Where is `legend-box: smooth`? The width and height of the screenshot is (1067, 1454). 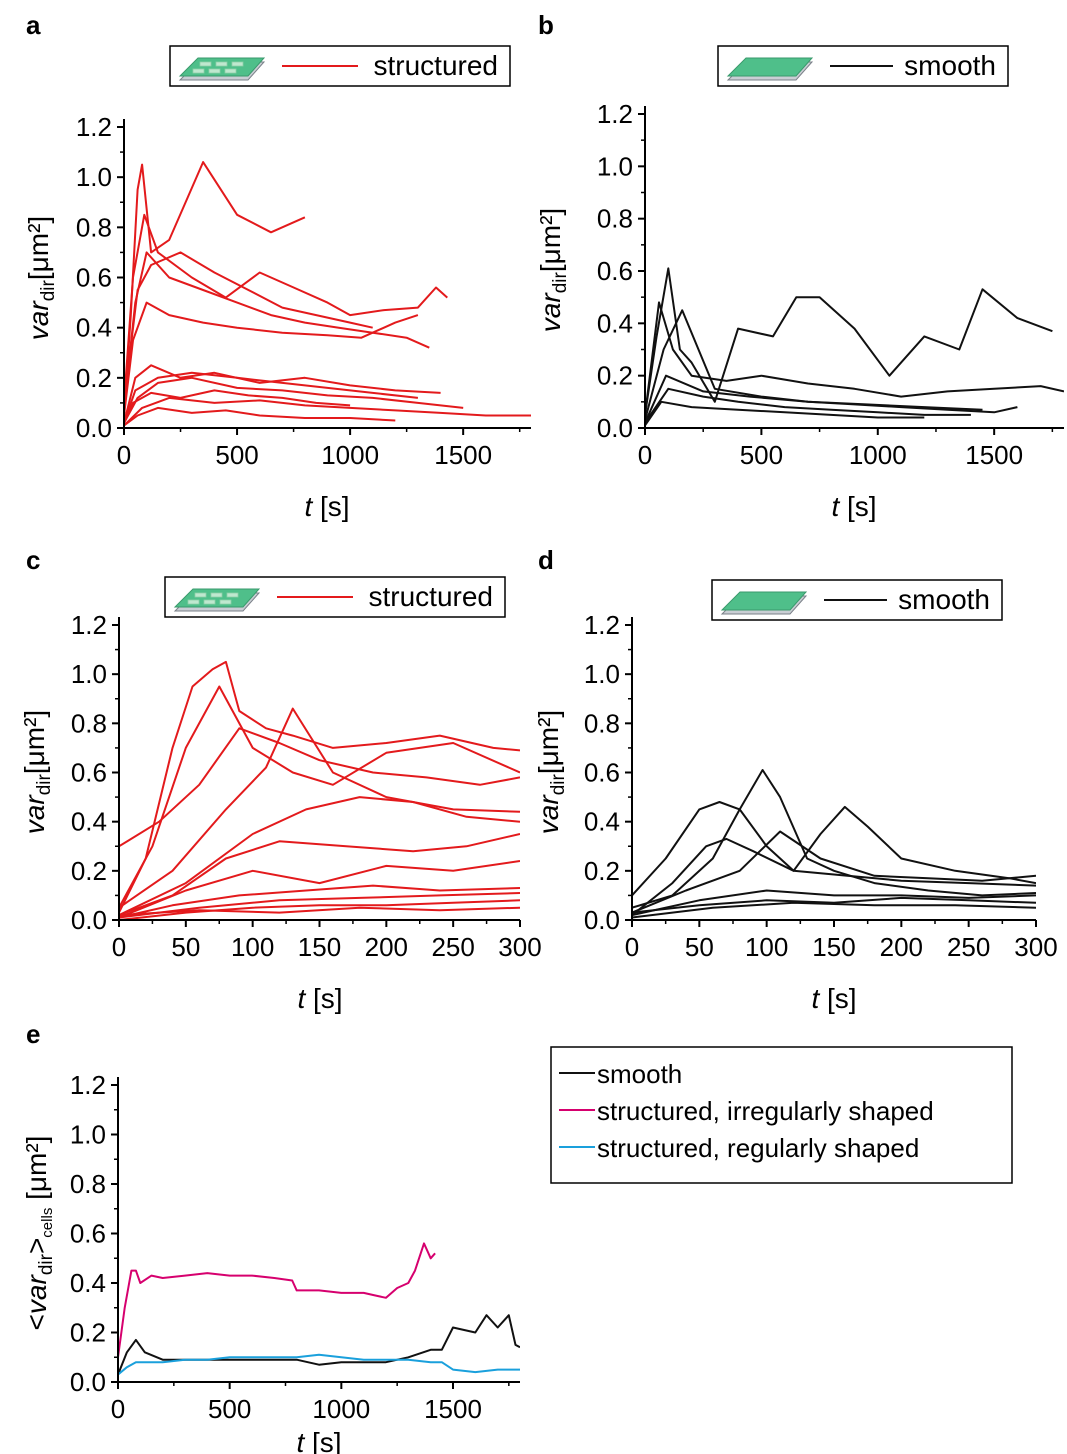
legend-box: smooth is located at coordinates (863, 66).